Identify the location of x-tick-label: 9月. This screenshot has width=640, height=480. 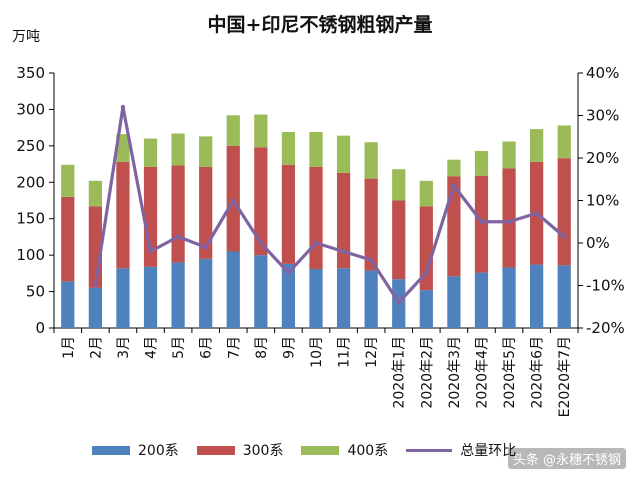
(289, 347).